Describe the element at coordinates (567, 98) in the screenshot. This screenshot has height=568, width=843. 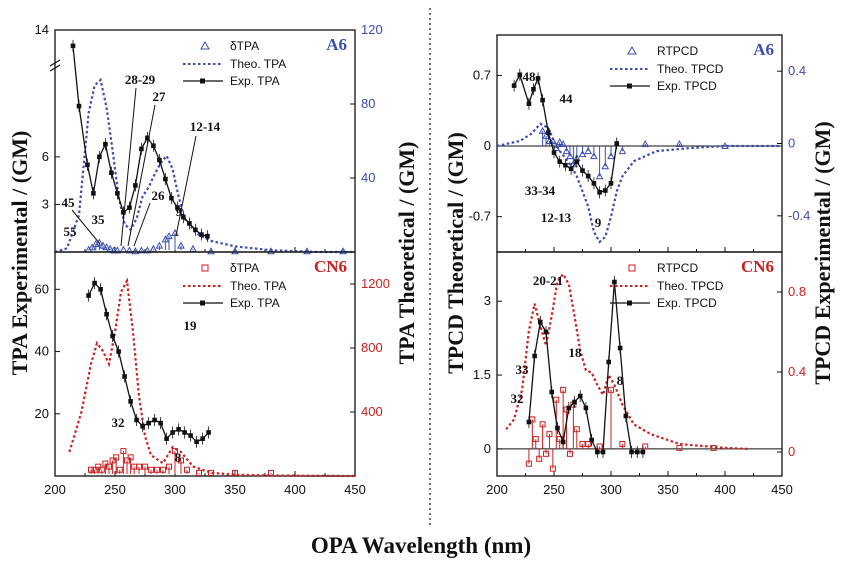
I see `annotation: 44` at that location.